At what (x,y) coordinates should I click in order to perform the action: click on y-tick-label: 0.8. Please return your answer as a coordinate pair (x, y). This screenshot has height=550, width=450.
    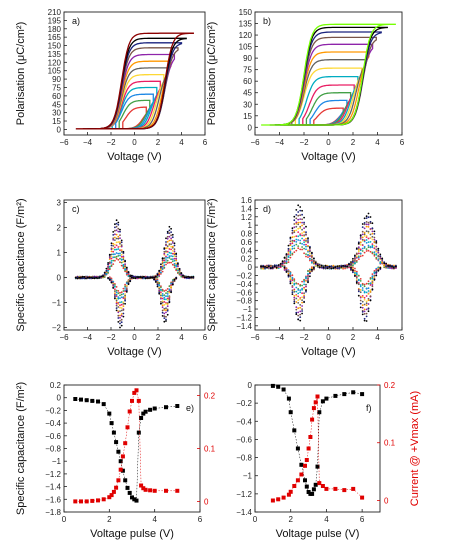
    Looking at the image, I should click on (247, 234).